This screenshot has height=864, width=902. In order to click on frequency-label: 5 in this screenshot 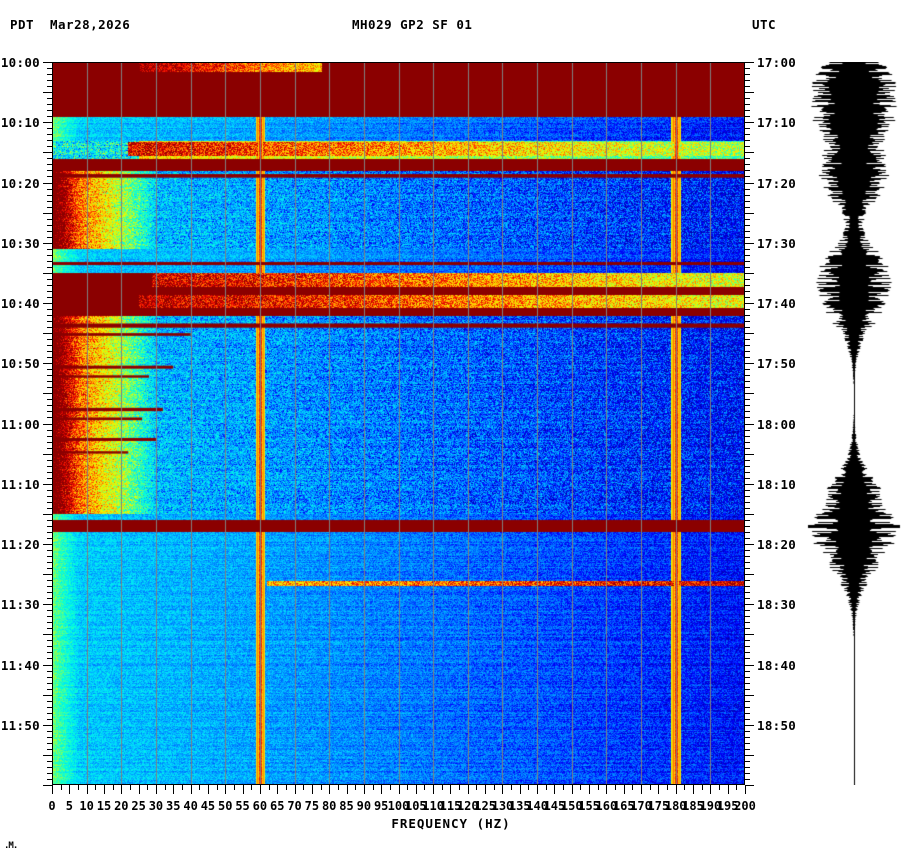, I will do `click(69, 806)`.